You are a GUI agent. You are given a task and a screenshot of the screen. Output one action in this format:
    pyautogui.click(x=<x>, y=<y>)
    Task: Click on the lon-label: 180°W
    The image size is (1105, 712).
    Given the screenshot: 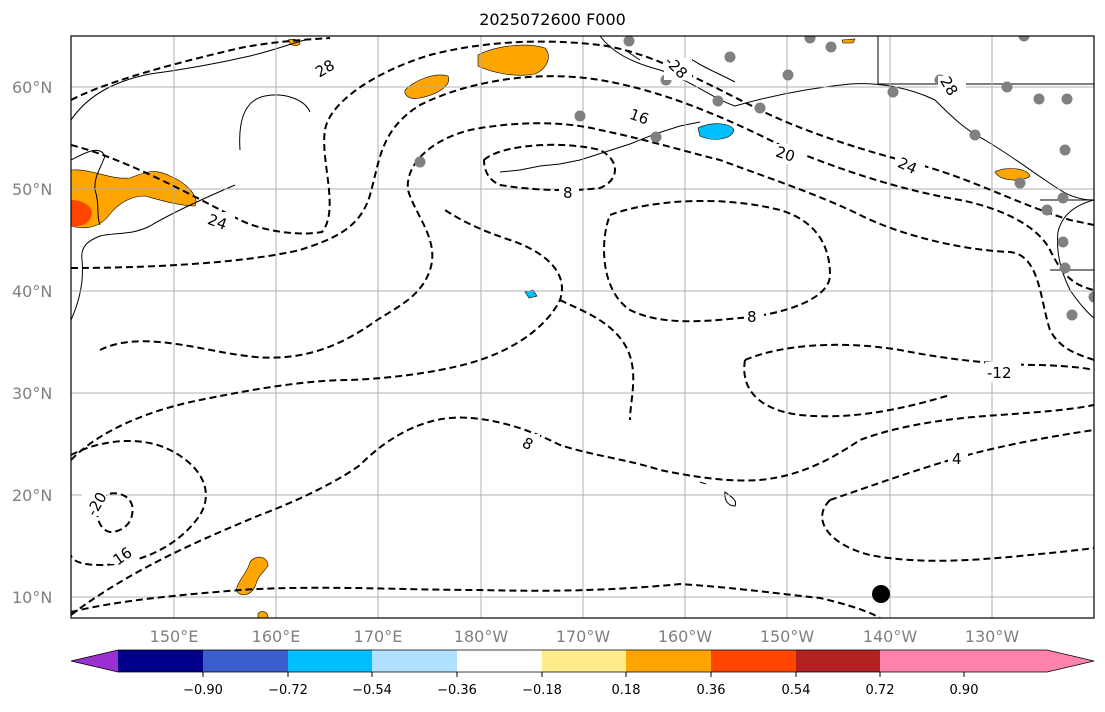 What is the action you would take?
    pyautogui.click(x=481, y=636)
    